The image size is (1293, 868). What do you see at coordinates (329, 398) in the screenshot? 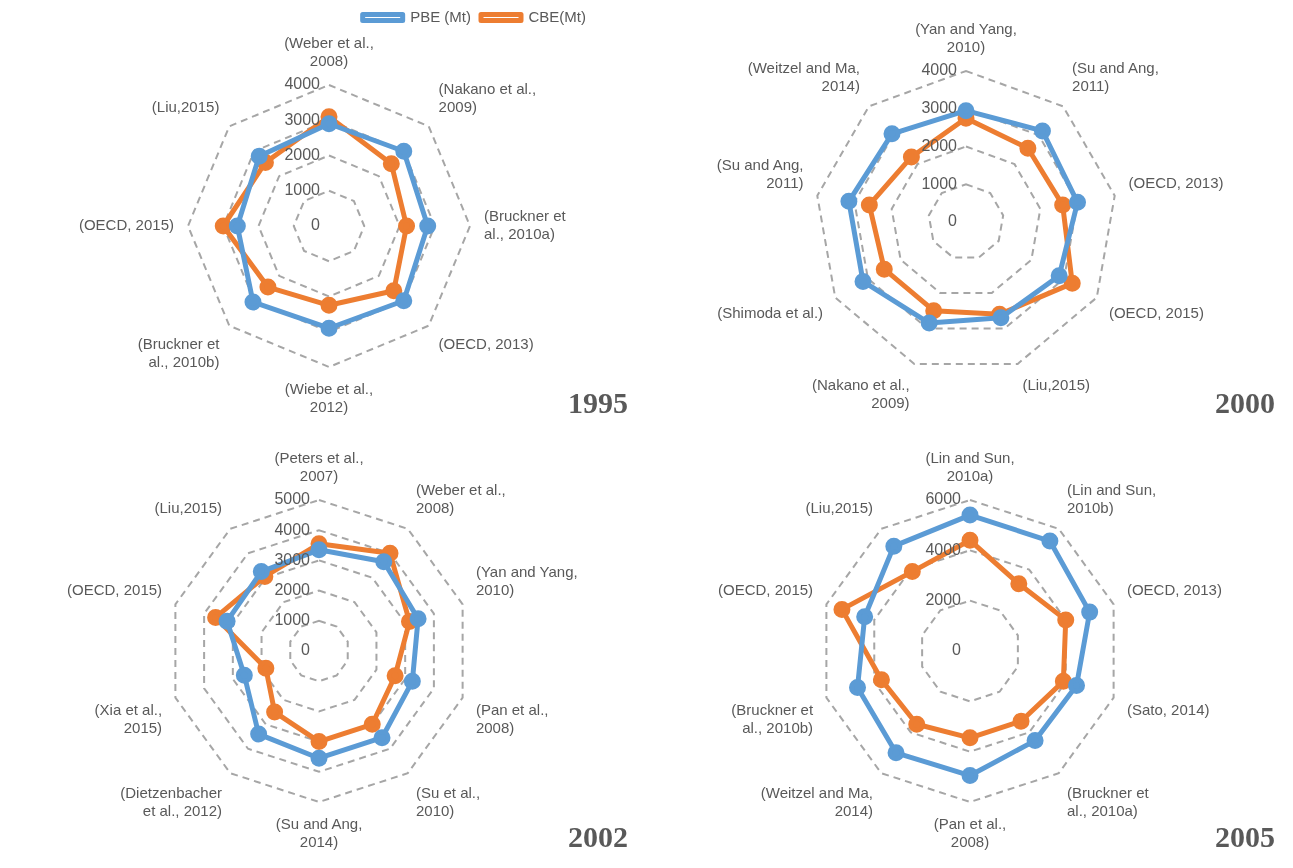
I see `spoke-label: (Wiebe et al., 2012)` at bounding box center [329, 398].